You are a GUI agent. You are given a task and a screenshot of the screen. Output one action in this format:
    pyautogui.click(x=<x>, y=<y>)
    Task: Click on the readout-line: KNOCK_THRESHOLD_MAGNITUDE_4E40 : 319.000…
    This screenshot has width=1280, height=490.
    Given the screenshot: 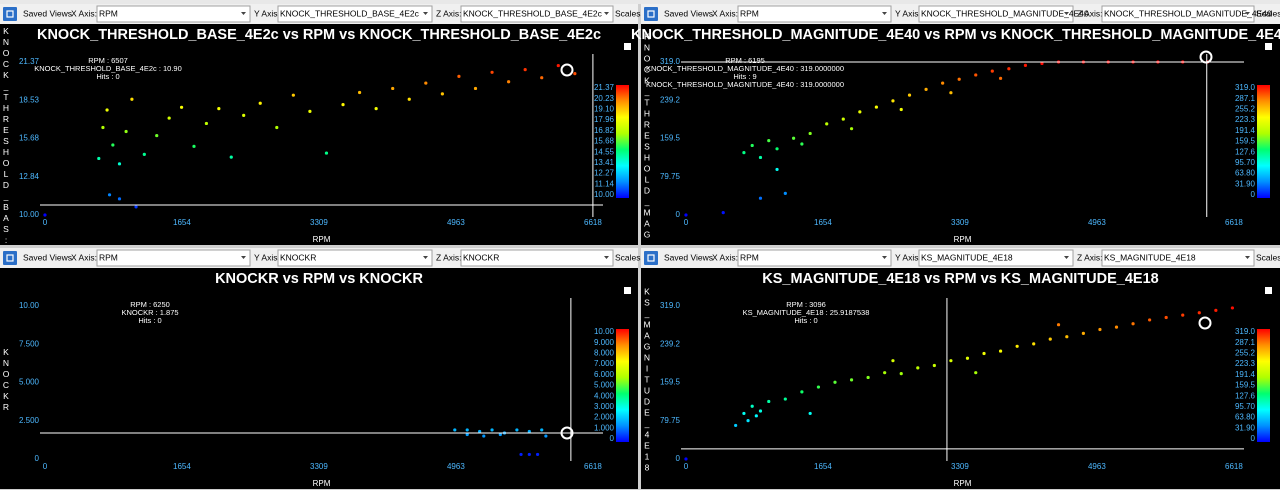 What is the action you would take?
    pyautogui.click(x=745, y=68)
    